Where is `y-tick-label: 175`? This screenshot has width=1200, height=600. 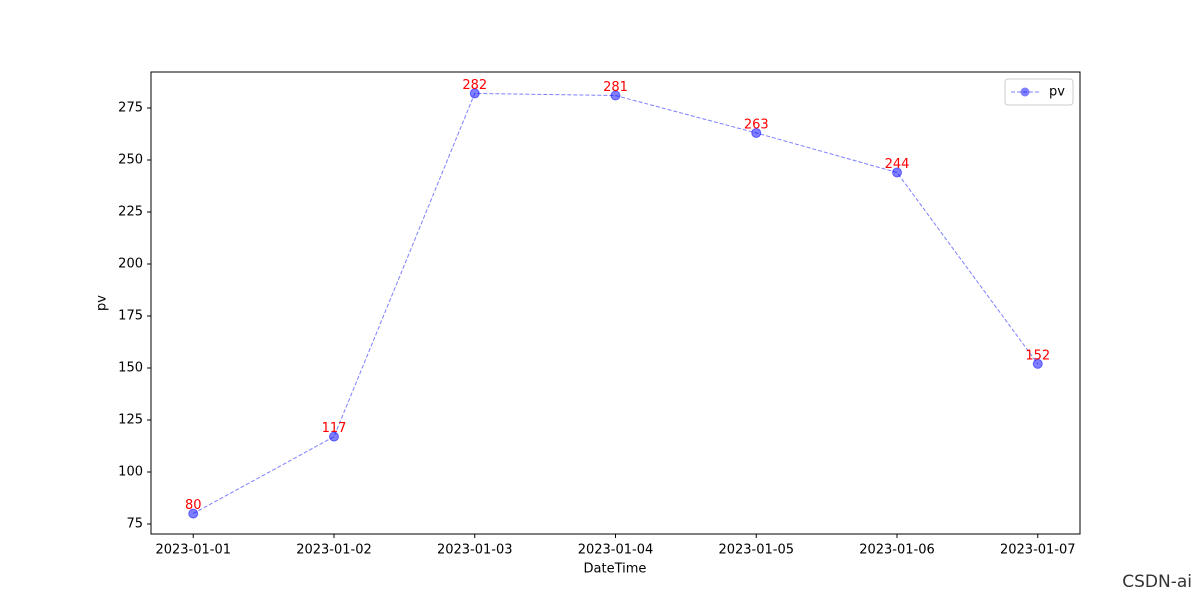 y-tick-label: 175 is located at coordinates (130, 316).